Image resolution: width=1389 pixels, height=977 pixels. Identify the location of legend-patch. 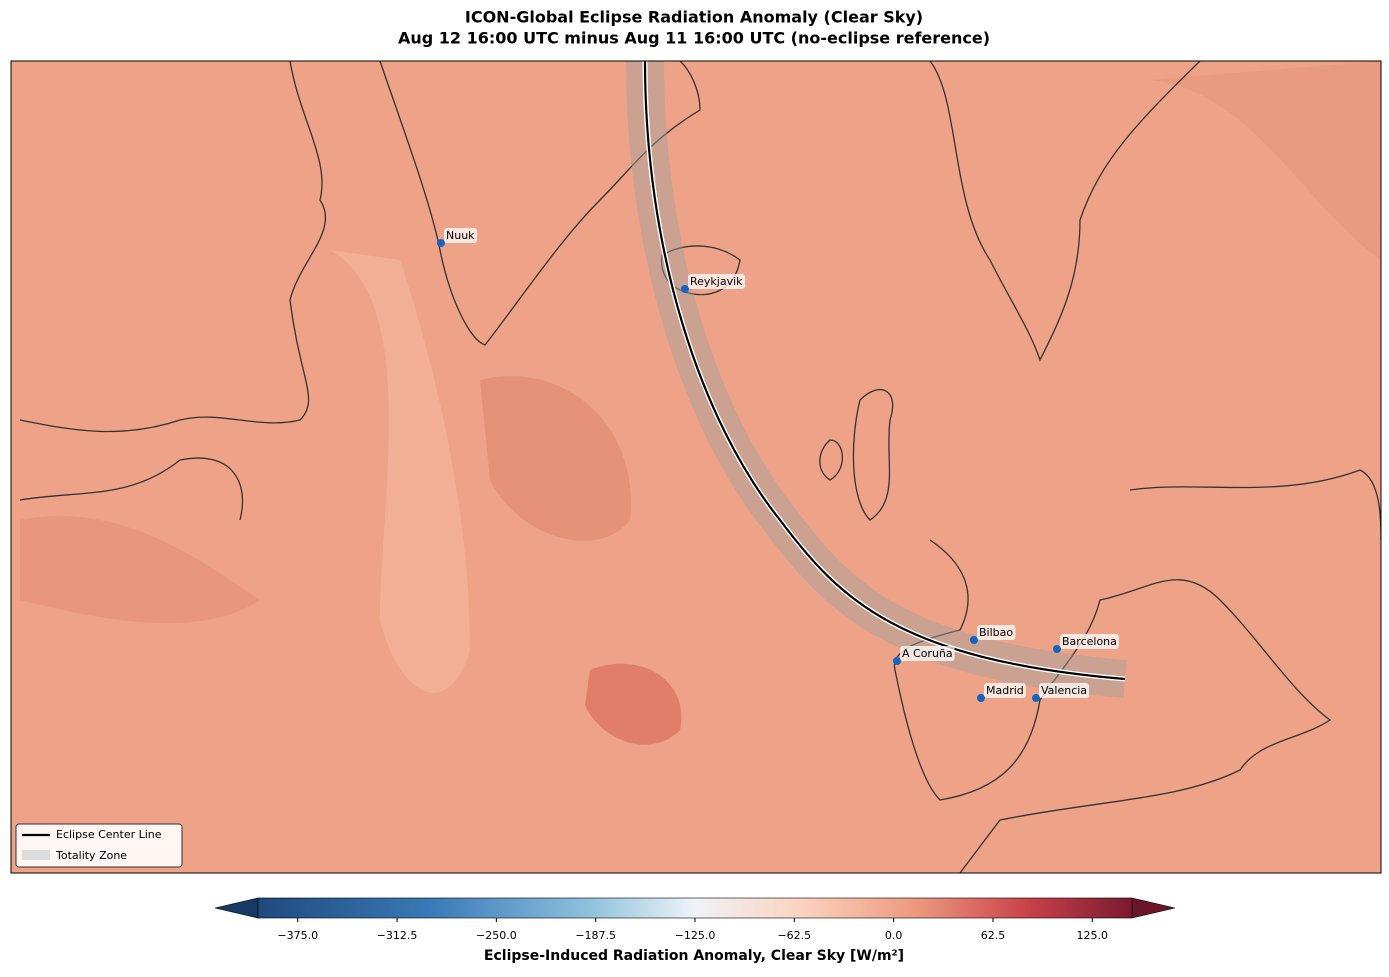
(36, 855).